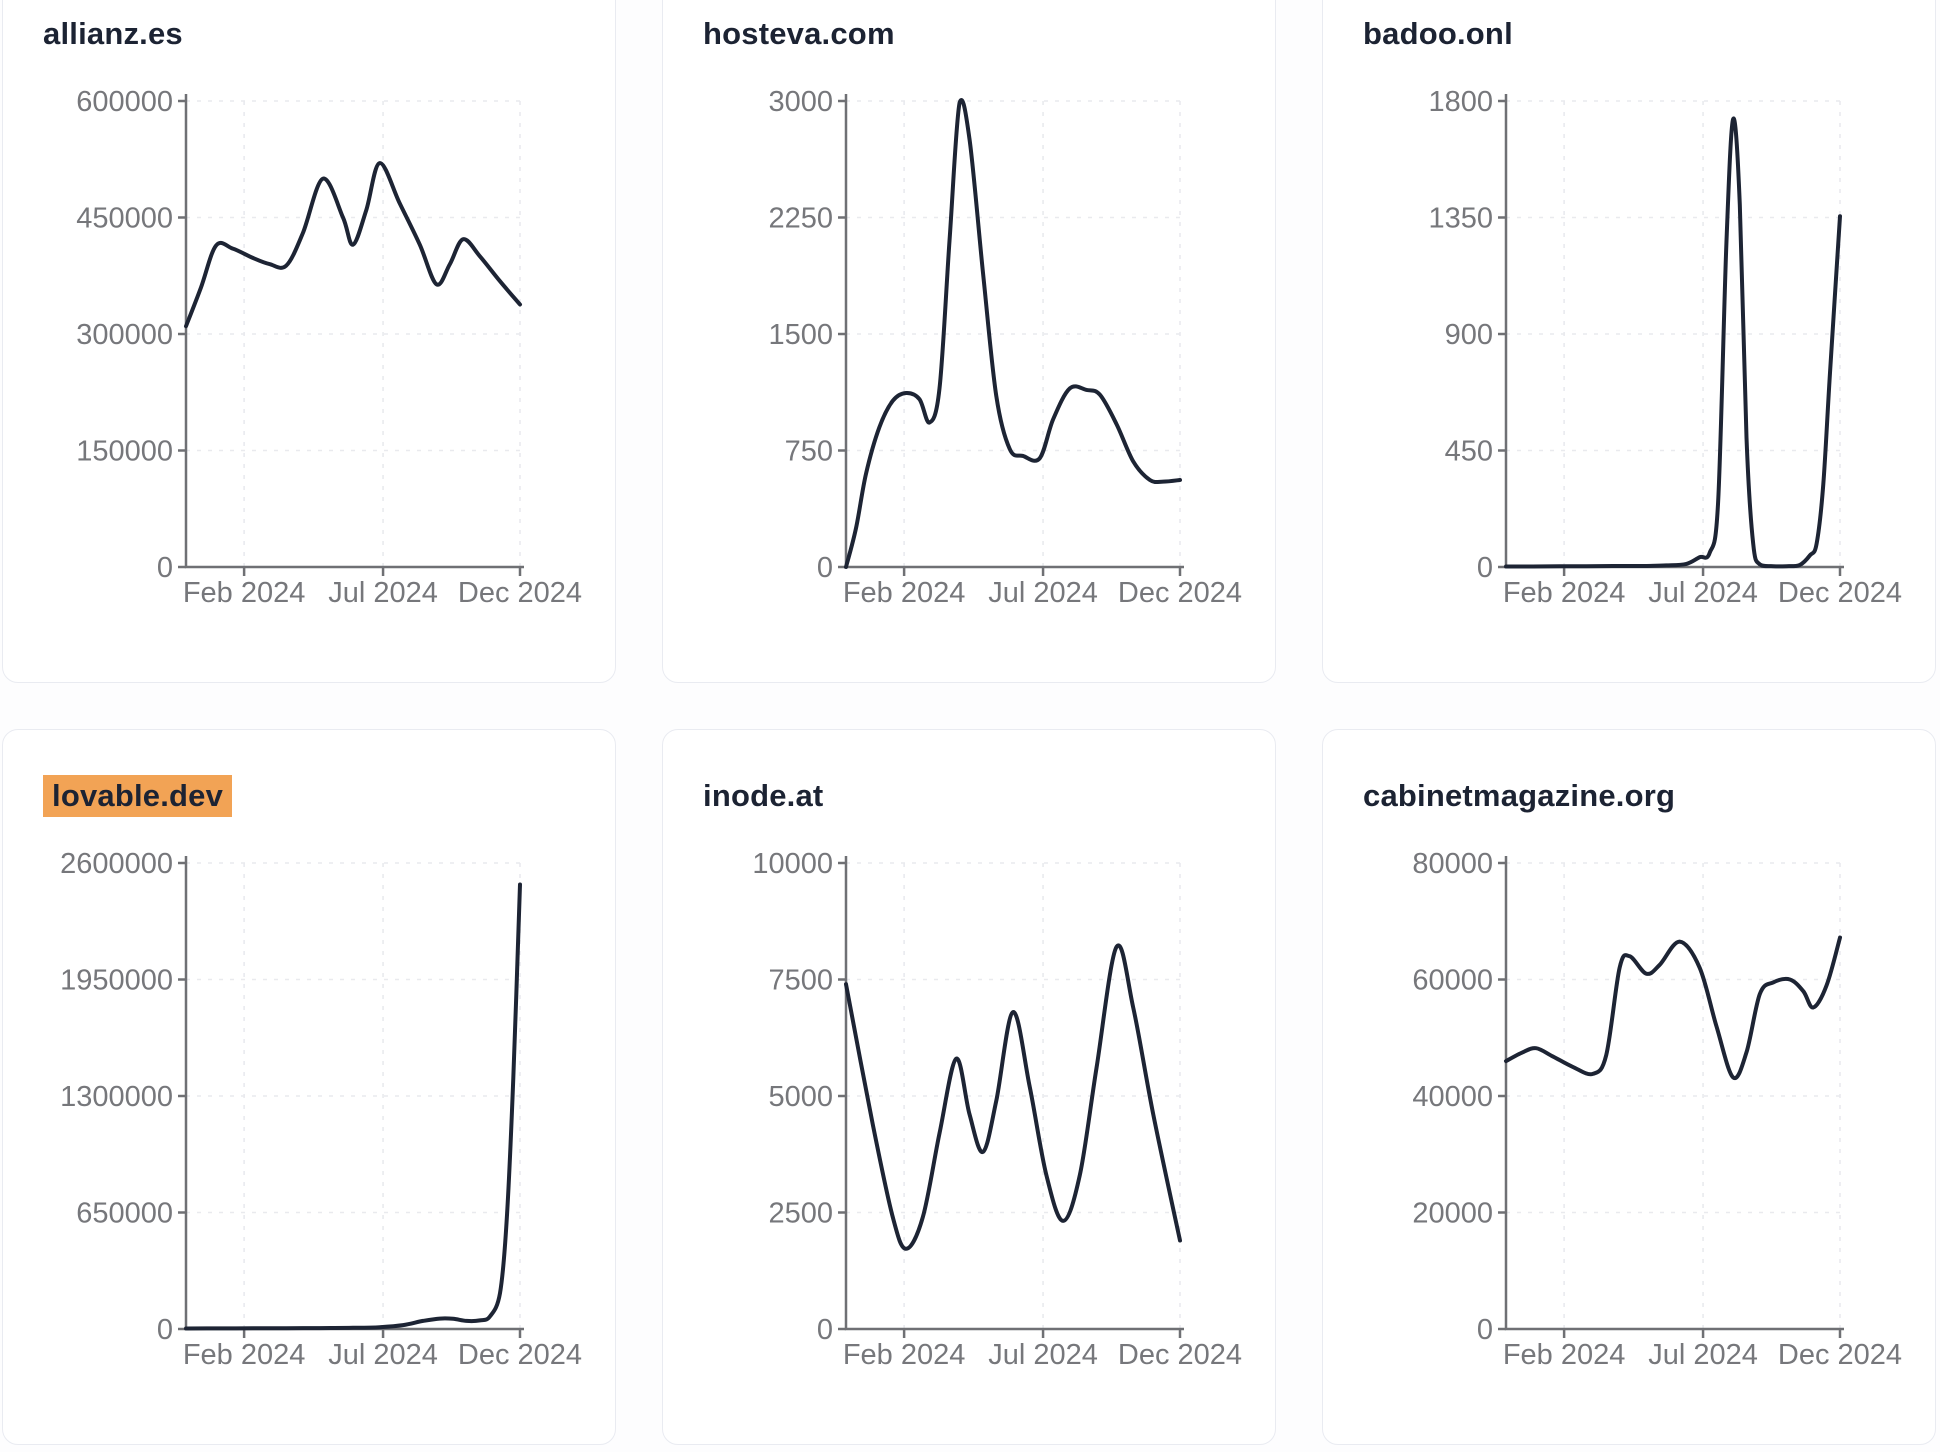  Describe the element at coordinates (124, 219) in the screenshot. I see `y-axis-tick-label: 450000` at that location.